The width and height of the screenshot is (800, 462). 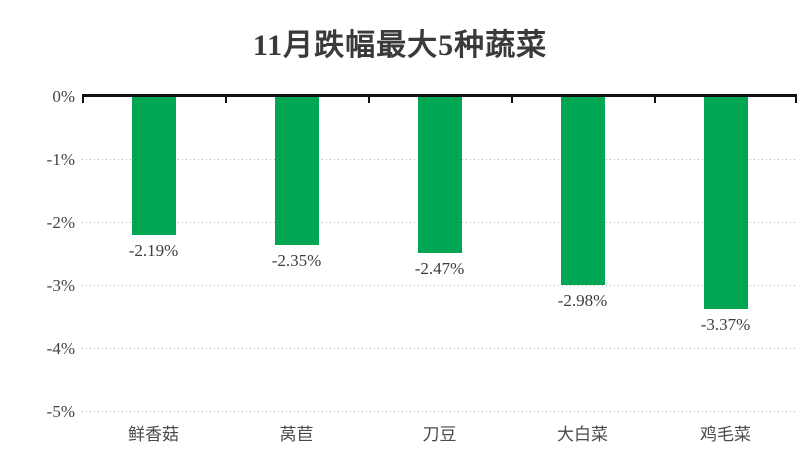 I want to click on x-category-label: 莴苣, so click(x=296, y=434).